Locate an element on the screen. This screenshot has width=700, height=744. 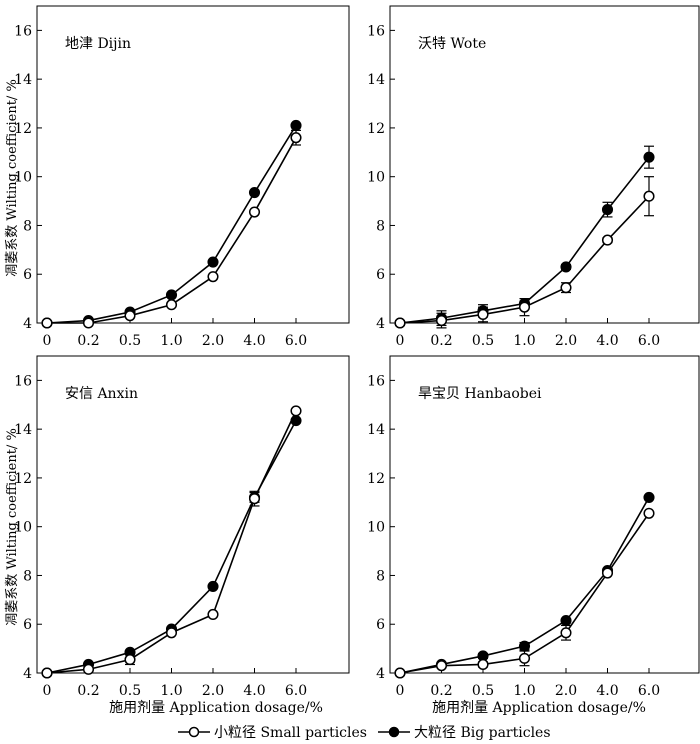
legend-big-marker is located at coordinates (394, 732).